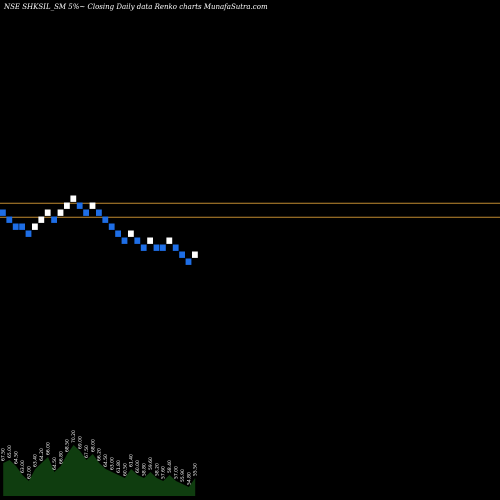 Image resolution: width=500 pixels, height=500 pixels. What do you see at coordinates (99, 470) in the screenshot?
I see `volume-area` at bounding box center [99, 470].